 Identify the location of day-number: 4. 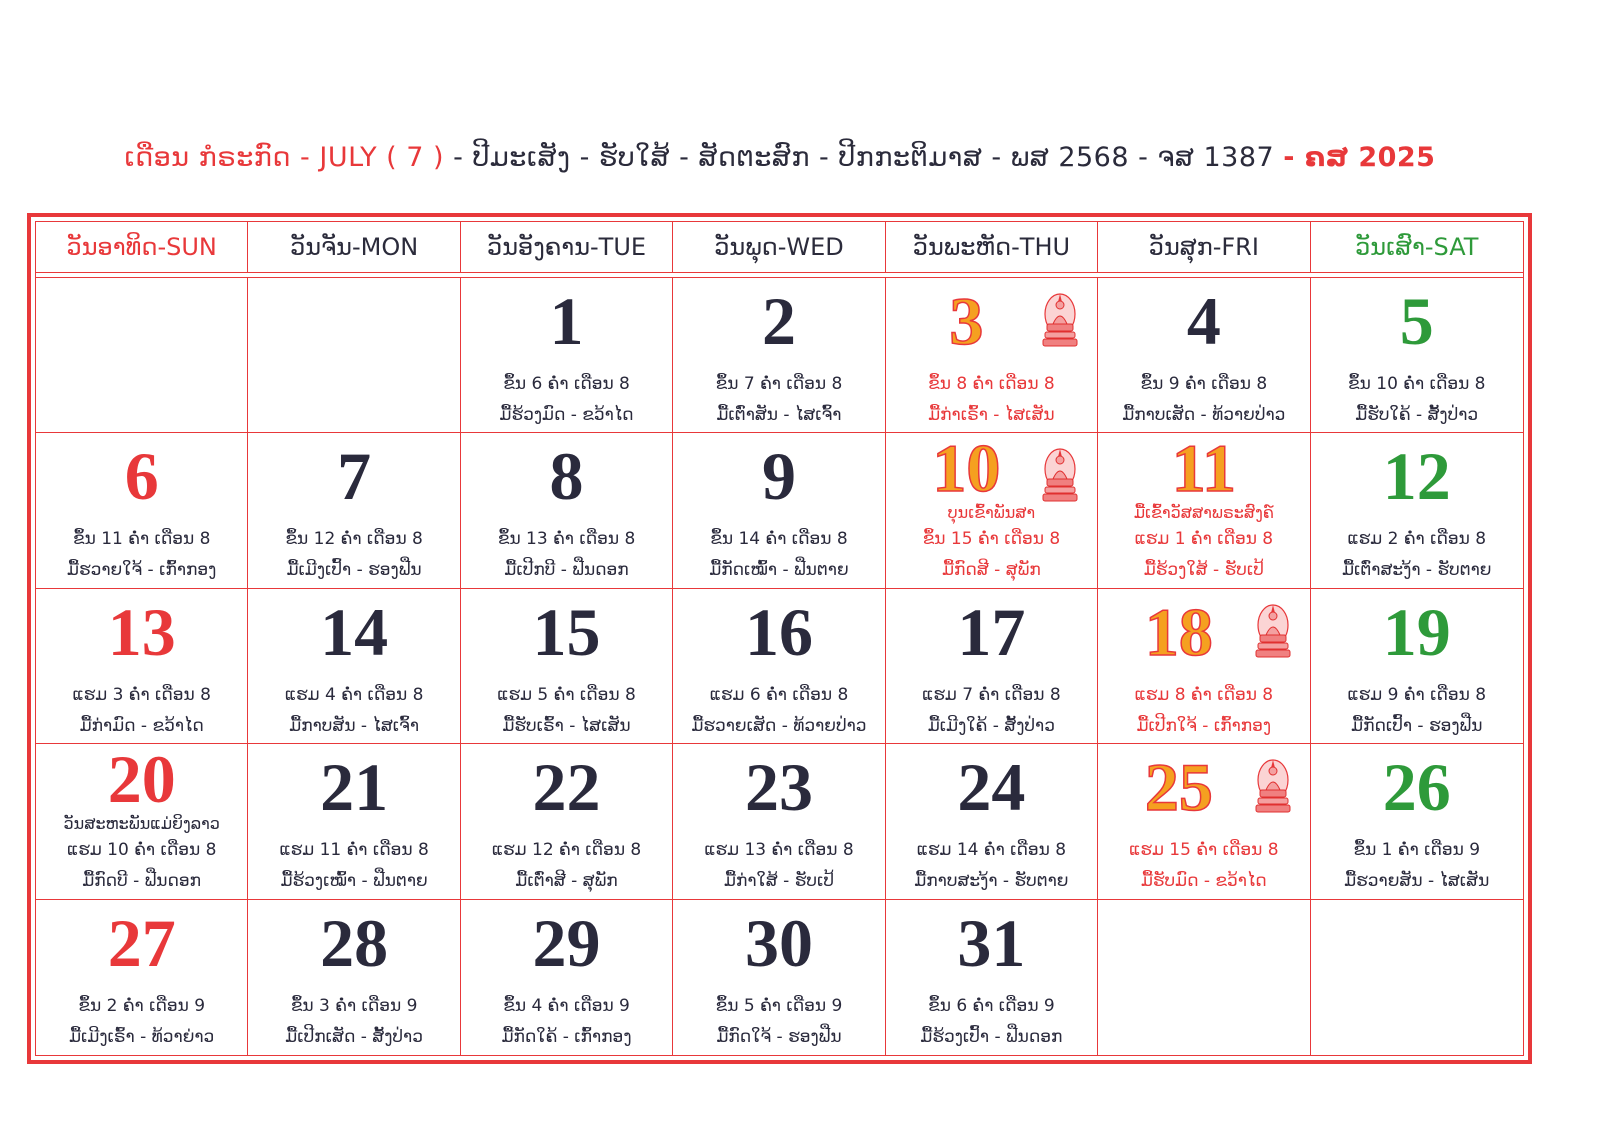
(1203, 321).